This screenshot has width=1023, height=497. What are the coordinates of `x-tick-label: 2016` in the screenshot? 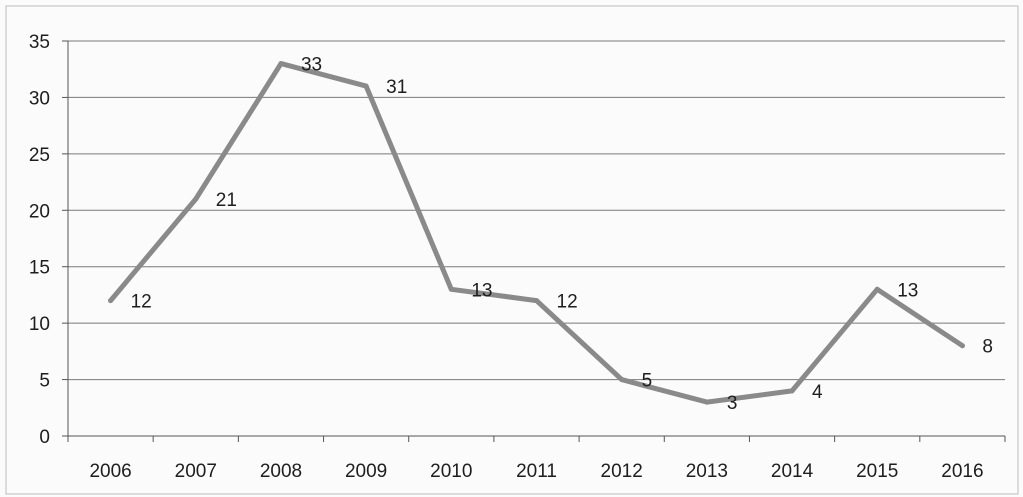 It's located at (962, 471).